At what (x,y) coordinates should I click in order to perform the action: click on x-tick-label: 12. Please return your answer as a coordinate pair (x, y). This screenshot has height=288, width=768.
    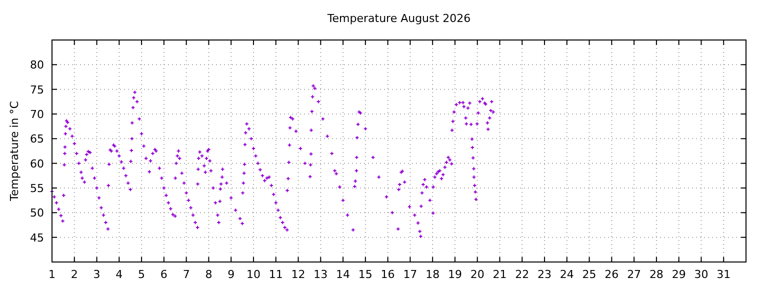
    Looking at the image, I should click on (298, 274).